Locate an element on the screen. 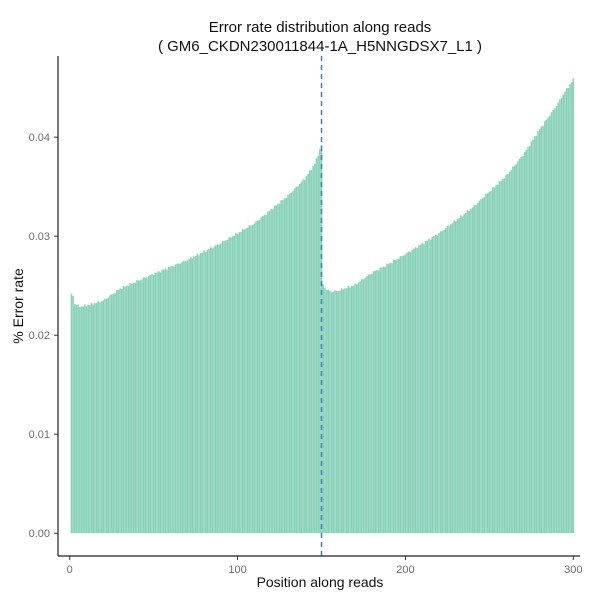  x-ticks-group: 0 100 200 300 is located at coordinates (324, 566).